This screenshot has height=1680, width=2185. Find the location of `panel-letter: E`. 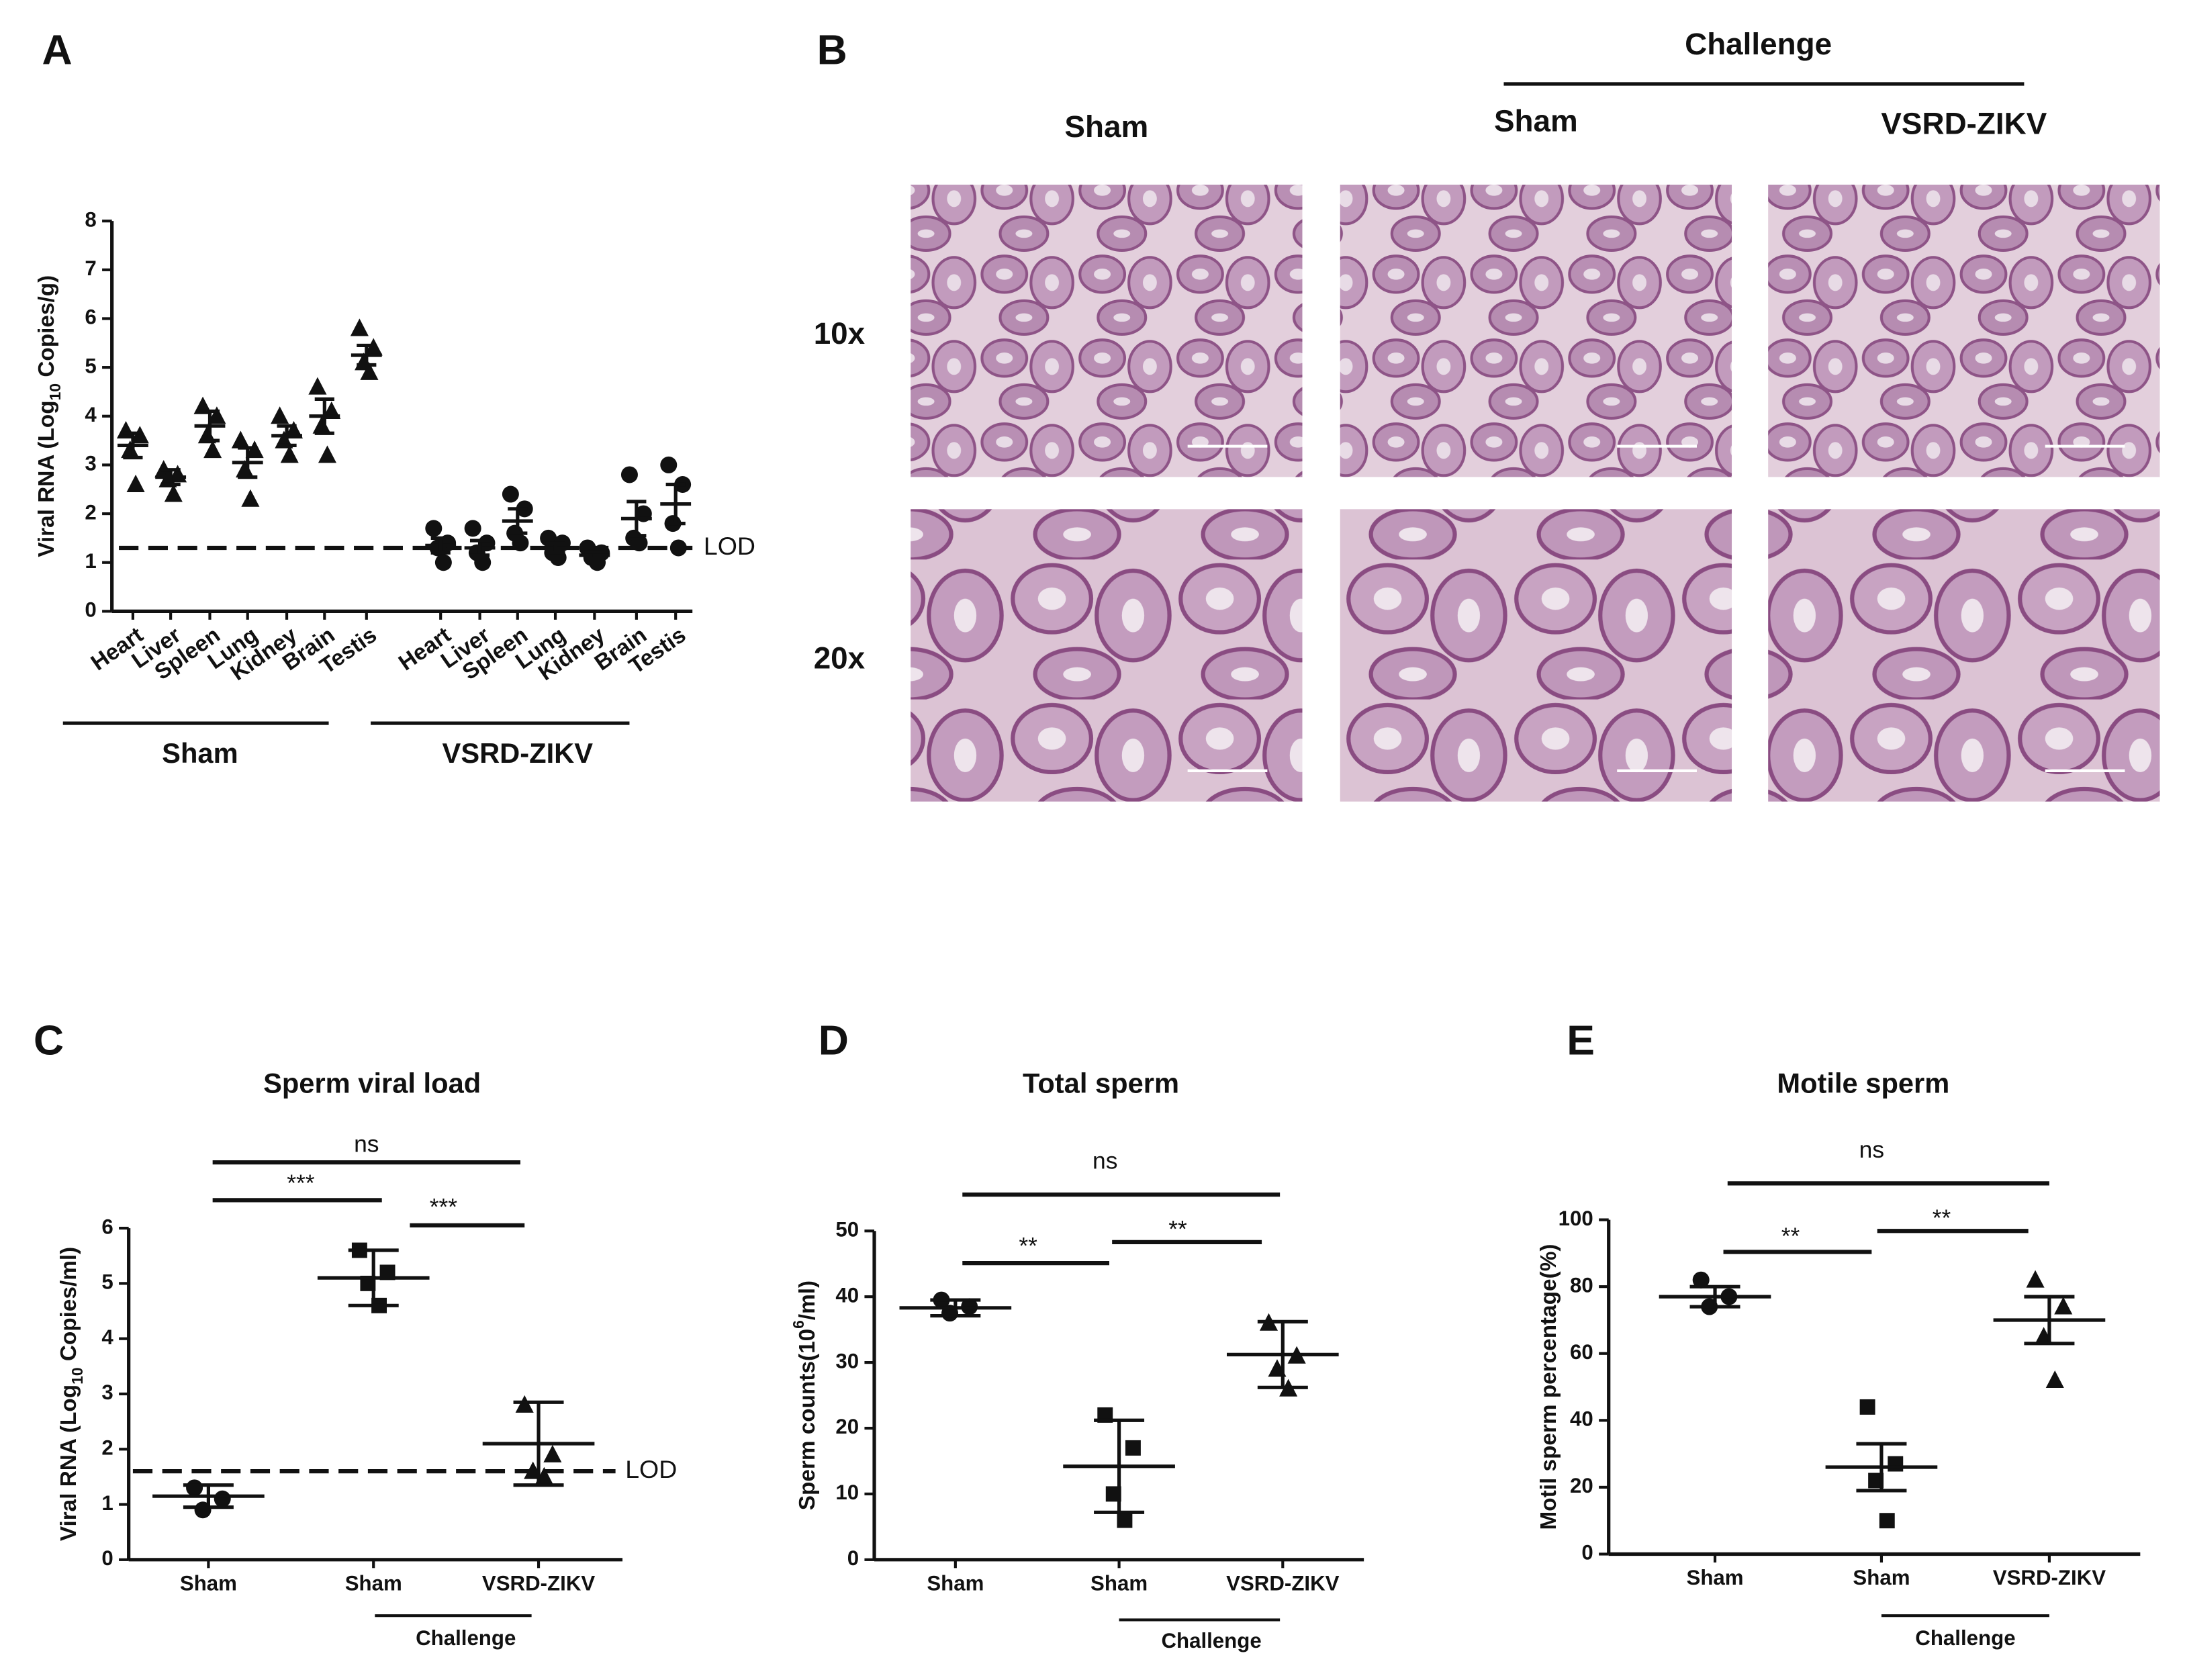

panel-letter: E is located at coordinates (1581, 1041).